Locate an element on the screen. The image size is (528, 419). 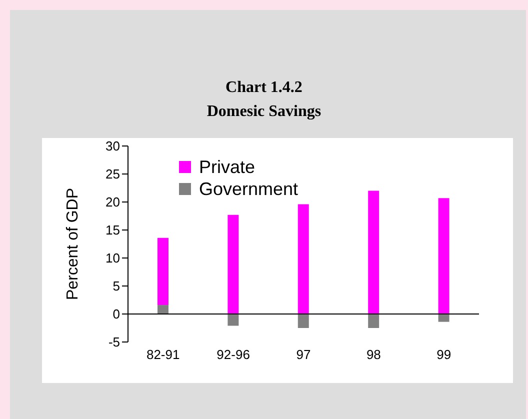
x-tick-label: 99 is located at coordinates (444, 354).